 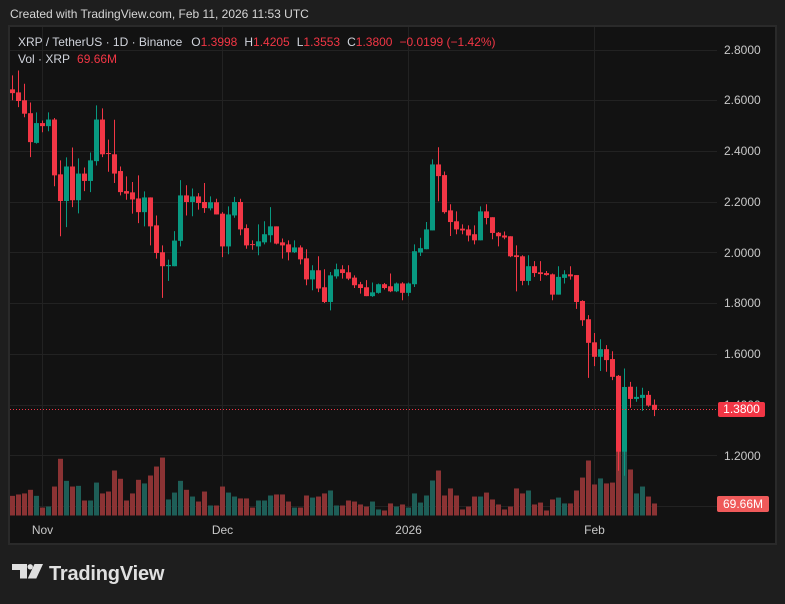 I want to click on legend-low-value: 1.3553, so click(x=322, y=42).